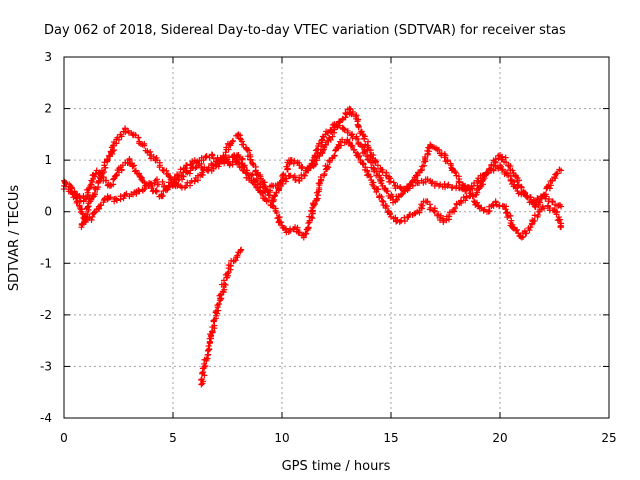 The image size is (640, 480). I want to click on x-tick-label: 0, so click(64, 438).